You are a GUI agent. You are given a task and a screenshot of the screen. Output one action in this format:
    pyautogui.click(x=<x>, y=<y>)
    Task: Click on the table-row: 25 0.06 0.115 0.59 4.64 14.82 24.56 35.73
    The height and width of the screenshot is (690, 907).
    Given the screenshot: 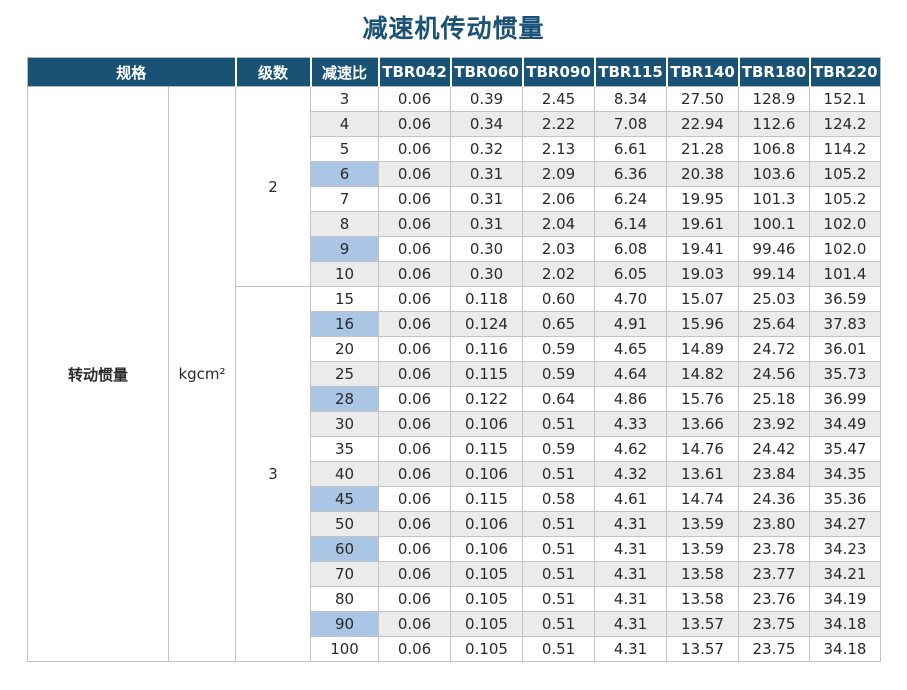 What is the action you would take?
    pyautogui.click(x=455, y=374)
    